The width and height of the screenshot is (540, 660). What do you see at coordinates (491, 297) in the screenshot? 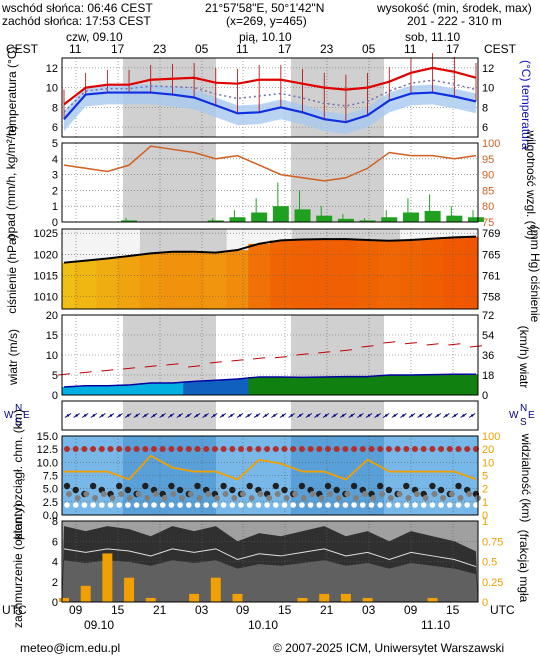
I see `pressure-tick-right: 758` at bounding box center [491, 297].